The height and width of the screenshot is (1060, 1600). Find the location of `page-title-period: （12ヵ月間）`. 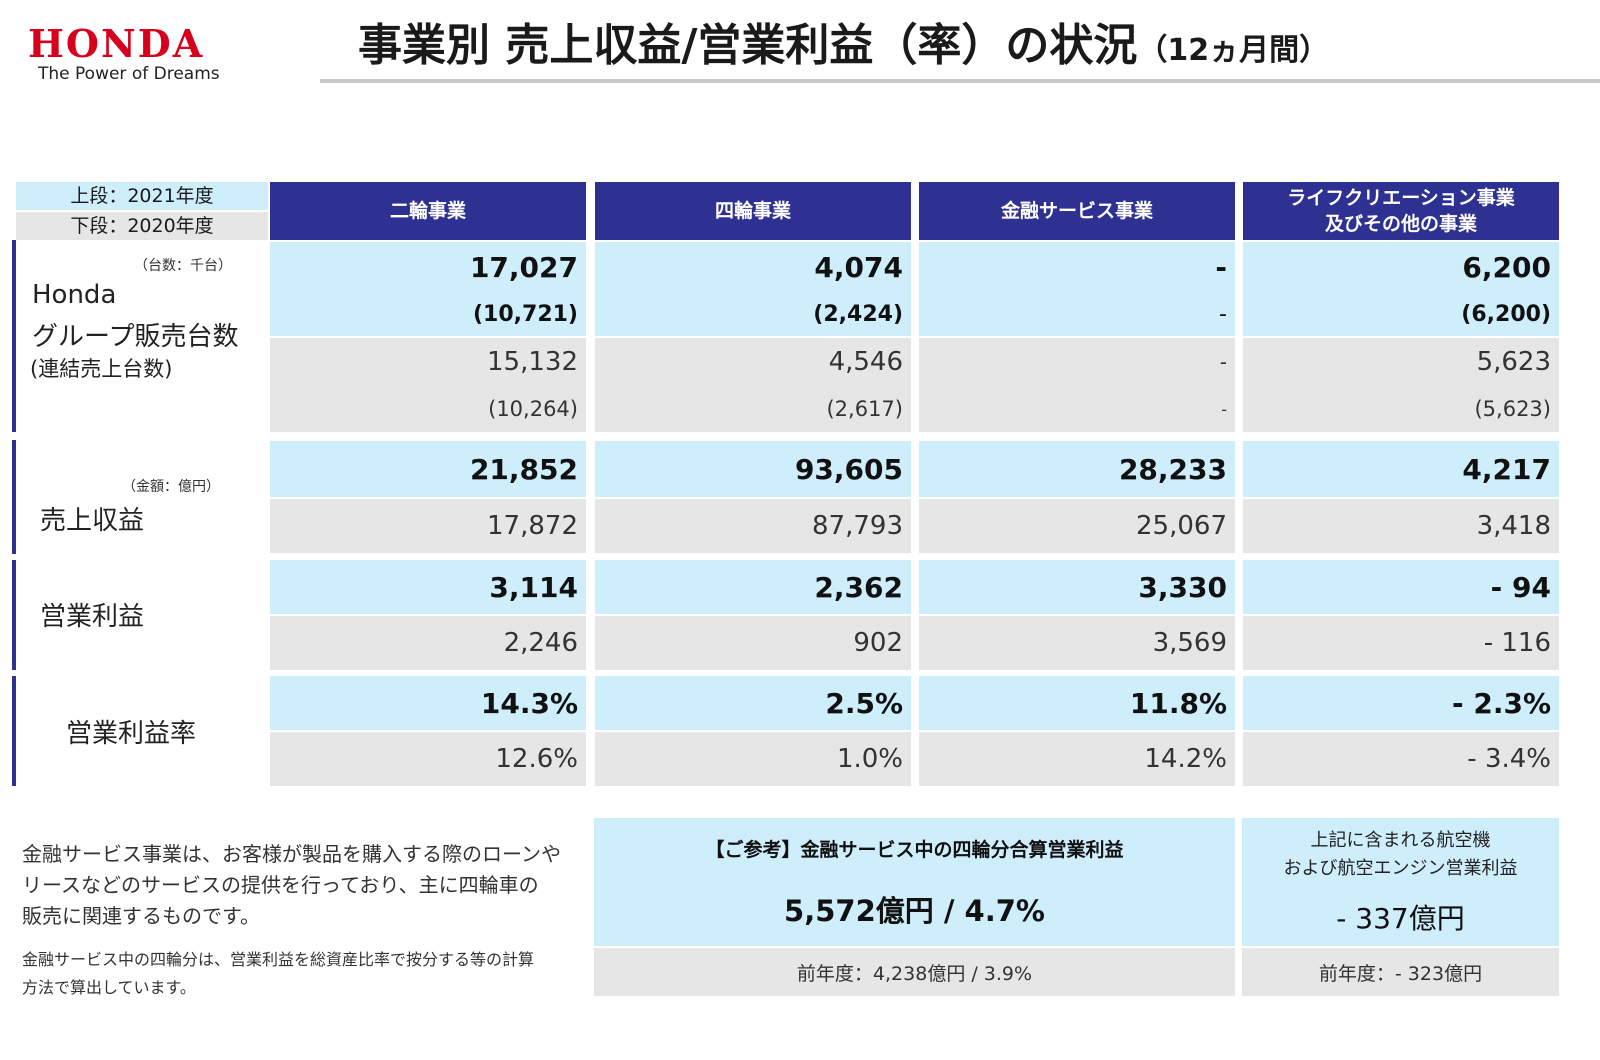

page-title-period: （12ヵ月間） is located at coordinates (1233, 50).